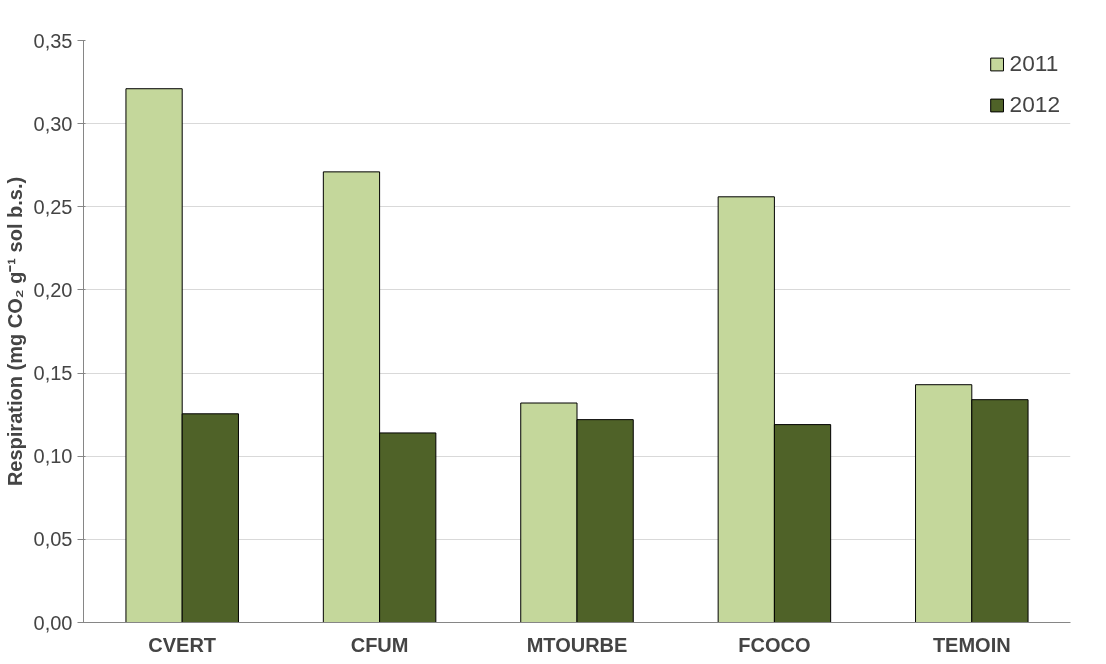 Image resolution: width=1106 pixels, height=664 pixels. Describe the element at coordinates (577, 644) in the screenshot. I see `x-tick-label: MTOURBE` at that location.